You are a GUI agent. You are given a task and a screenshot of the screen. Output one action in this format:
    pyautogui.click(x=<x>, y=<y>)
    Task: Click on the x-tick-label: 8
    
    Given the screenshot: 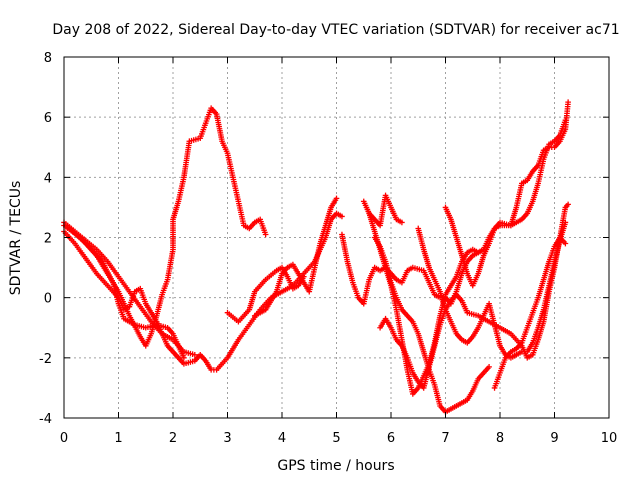 What is the action you would take?
    pyautogui.click(x=500, y=438)
    